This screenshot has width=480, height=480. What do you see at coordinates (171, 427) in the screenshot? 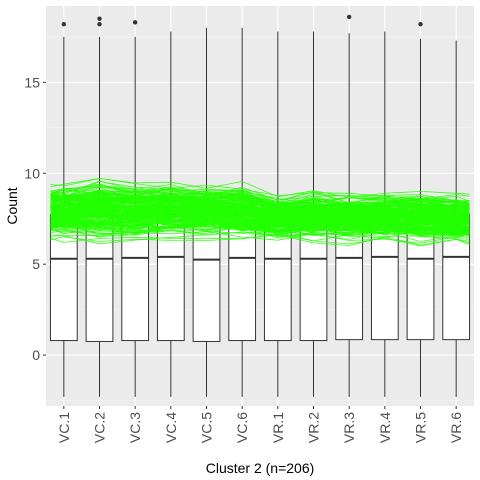
I see `x-tick-label: VC.4` at bounding box center [171, 427].